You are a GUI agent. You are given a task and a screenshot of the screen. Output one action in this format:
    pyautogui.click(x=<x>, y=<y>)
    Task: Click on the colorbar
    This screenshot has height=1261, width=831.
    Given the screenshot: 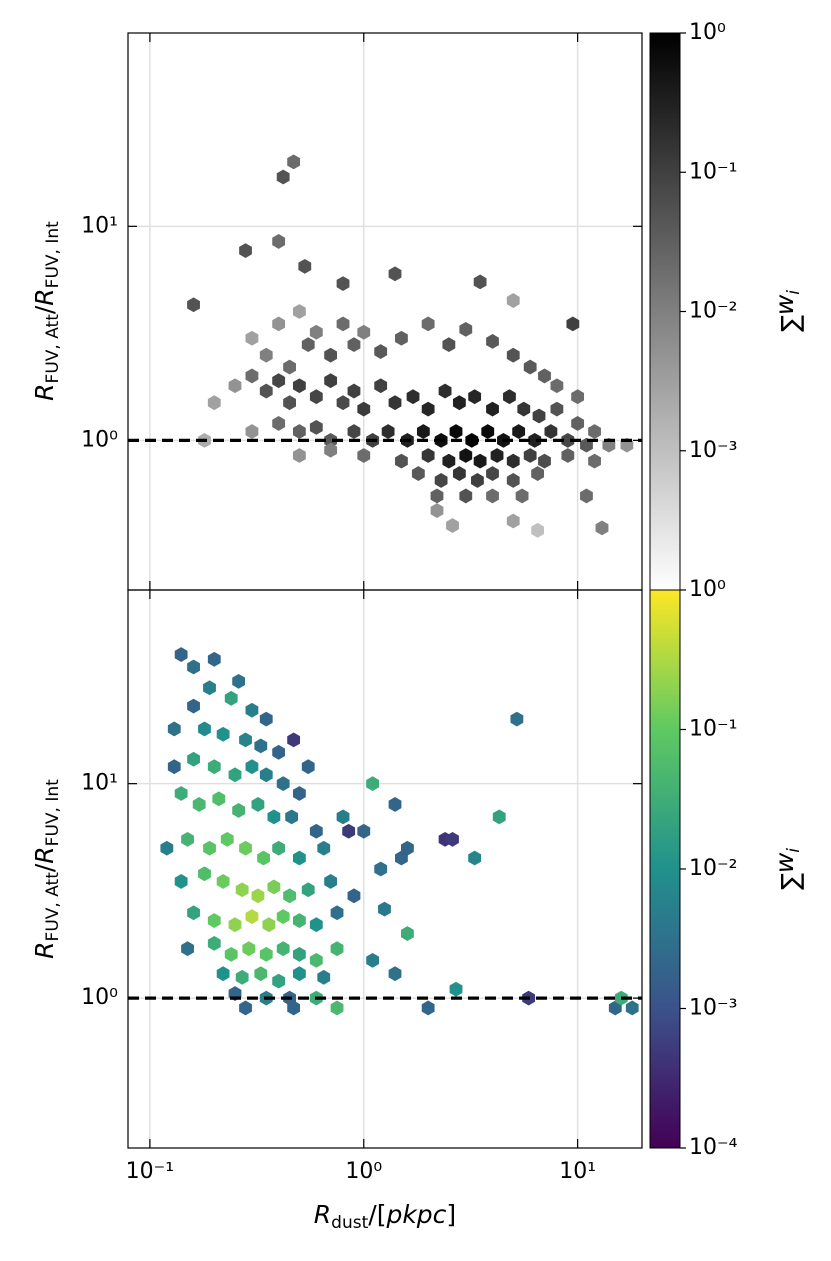 What is the action you would take?
    pyautogui.click(x=665, y=311)
    